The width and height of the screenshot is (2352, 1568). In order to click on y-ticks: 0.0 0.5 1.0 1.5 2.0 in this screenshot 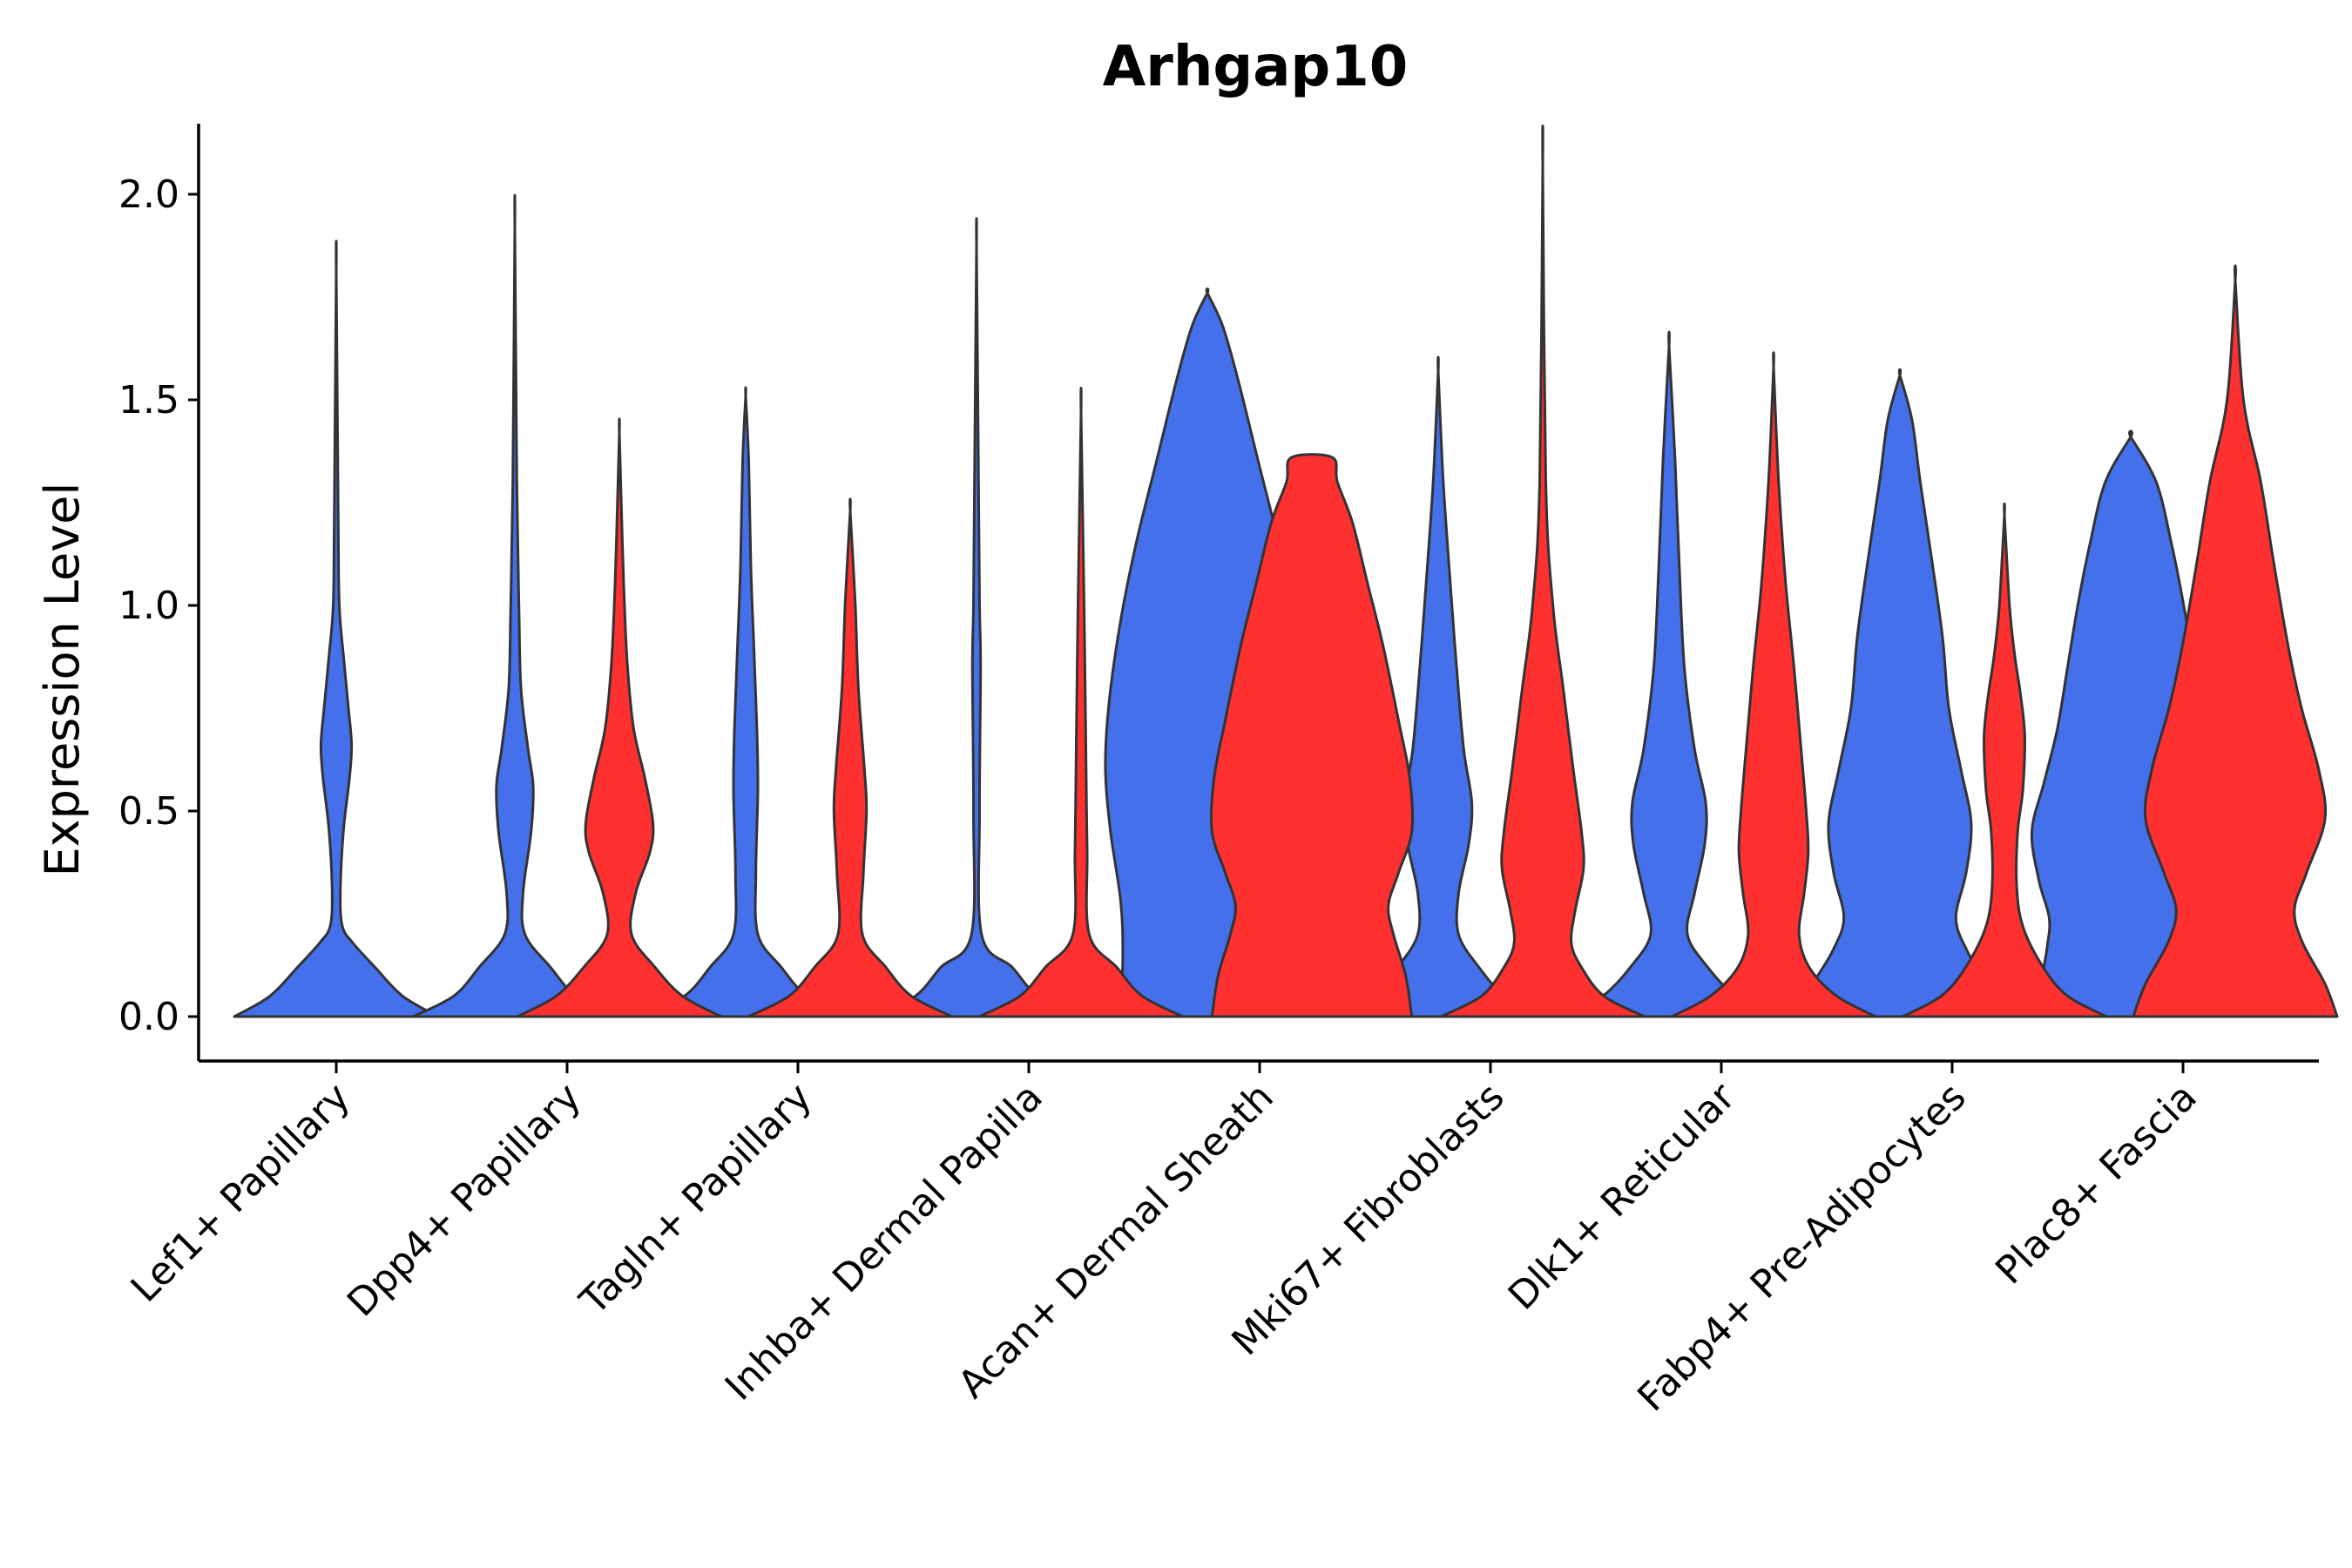, I will do `click(158, 605)`.